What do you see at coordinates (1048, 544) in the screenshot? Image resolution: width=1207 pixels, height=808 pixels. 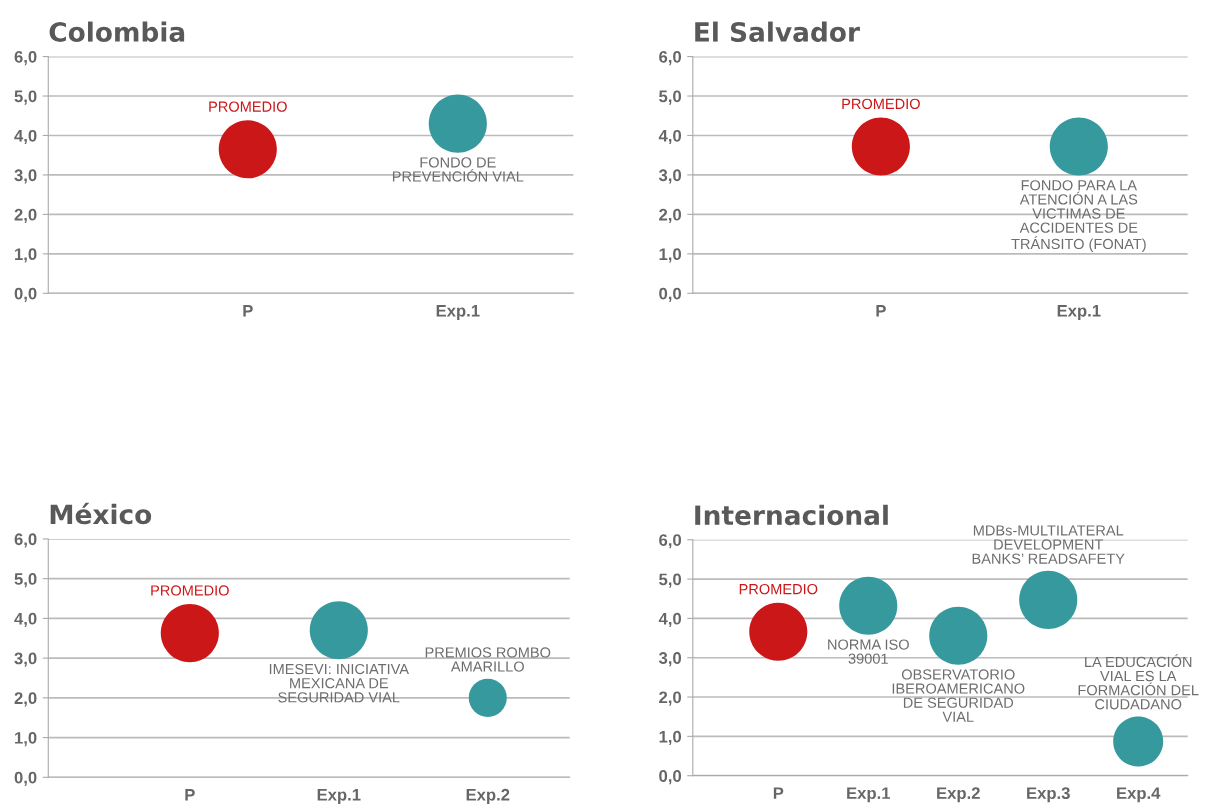 I see `annotation: MDBs-MULTILATERAL DEVELOPMENT BANKS’ READSAFETY` at bounding box center [1048, 544].